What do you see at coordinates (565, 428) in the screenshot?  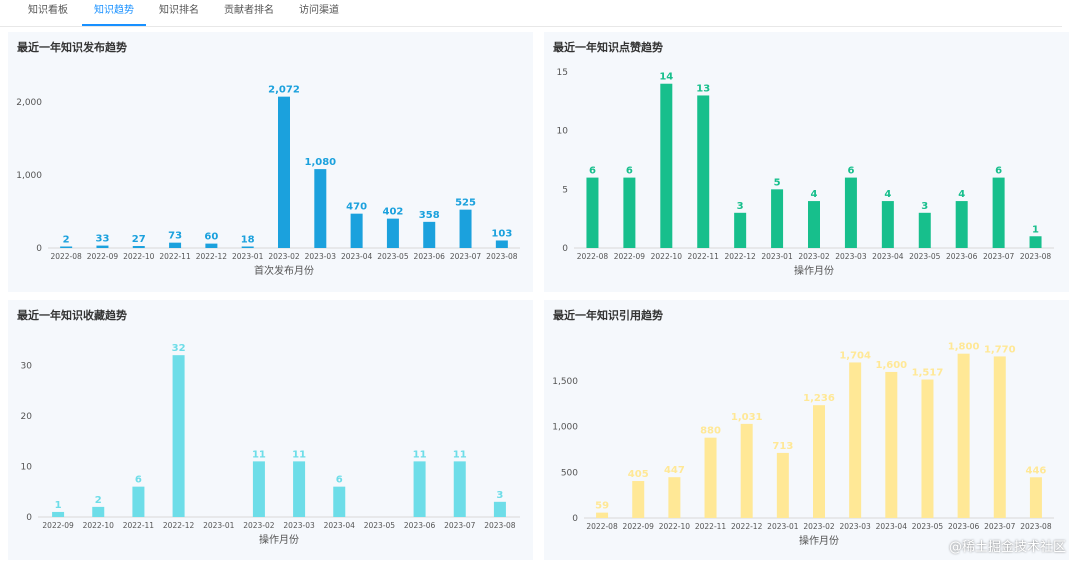 I see `y-tick-label: 1,000` at bounding box center [565, 428].